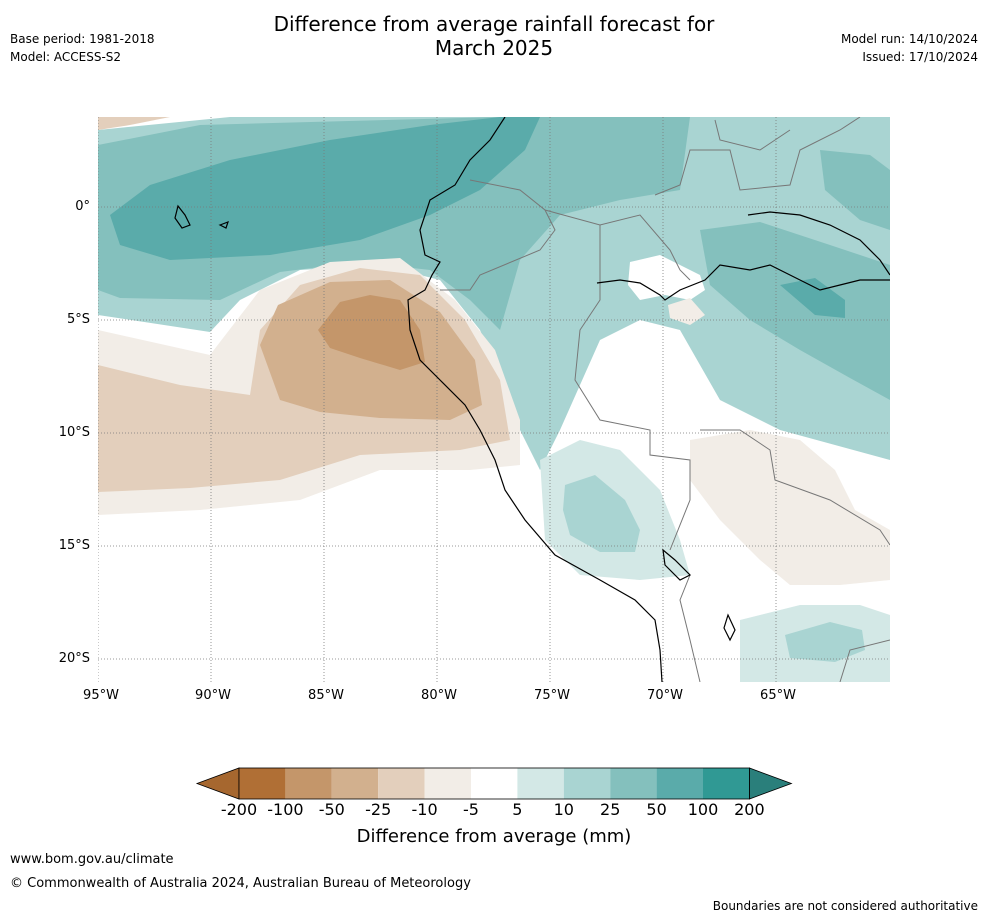  What do you see at coordinates (378, 809) in the screenshot?
I see `colorbar-label: -25` at bounding box center [378, 809].